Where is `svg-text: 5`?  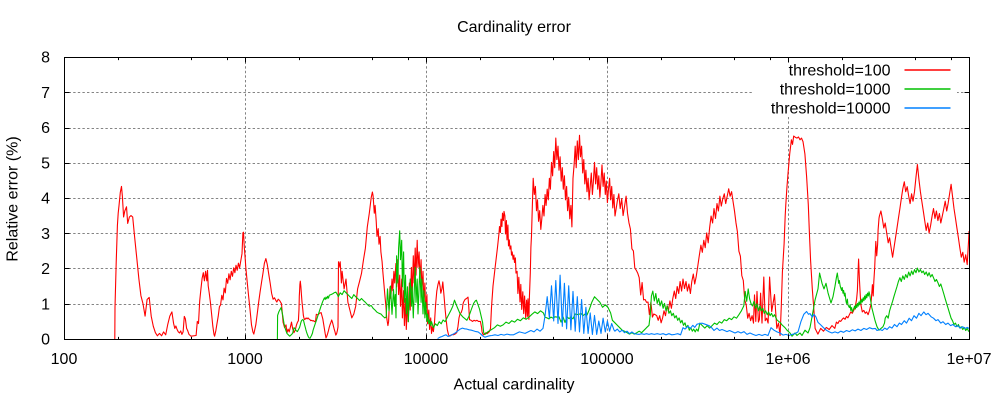
svg-text: 5 is located at coordinates (45, 163).